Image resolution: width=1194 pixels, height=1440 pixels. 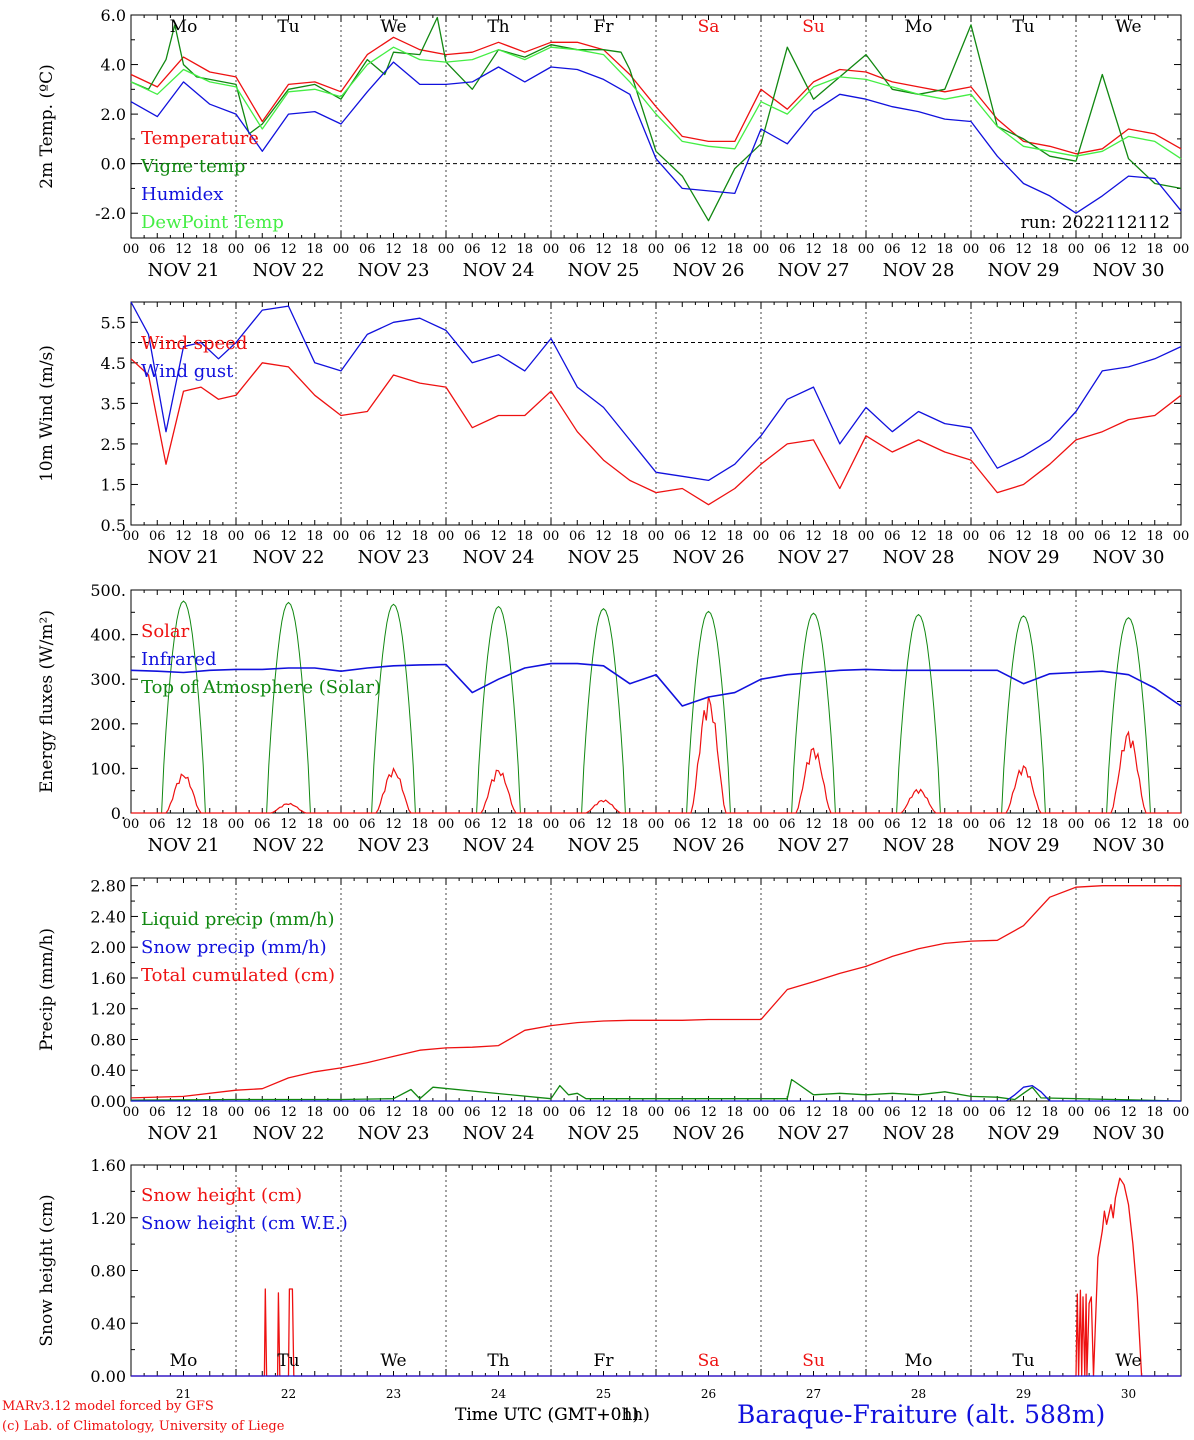 What do you see at coordinates (603, 1394) in the screenshot?
I see `day-number-label: 25` at bounding box center [603, 1394].